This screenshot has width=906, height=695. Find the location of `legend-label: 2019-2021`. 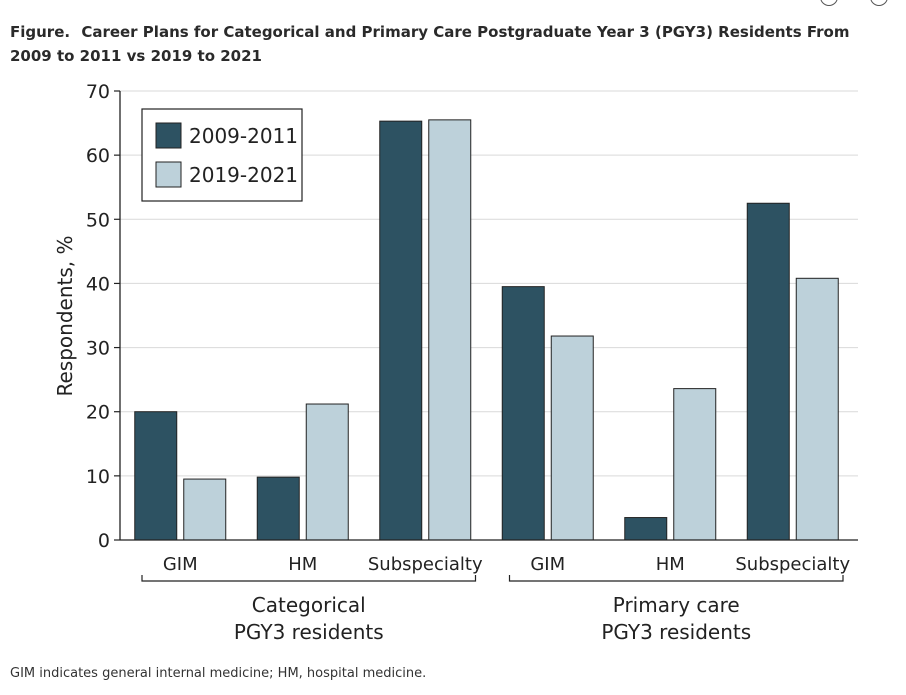

legend-label: 2019-2021 is located at coordinates (243, 175).